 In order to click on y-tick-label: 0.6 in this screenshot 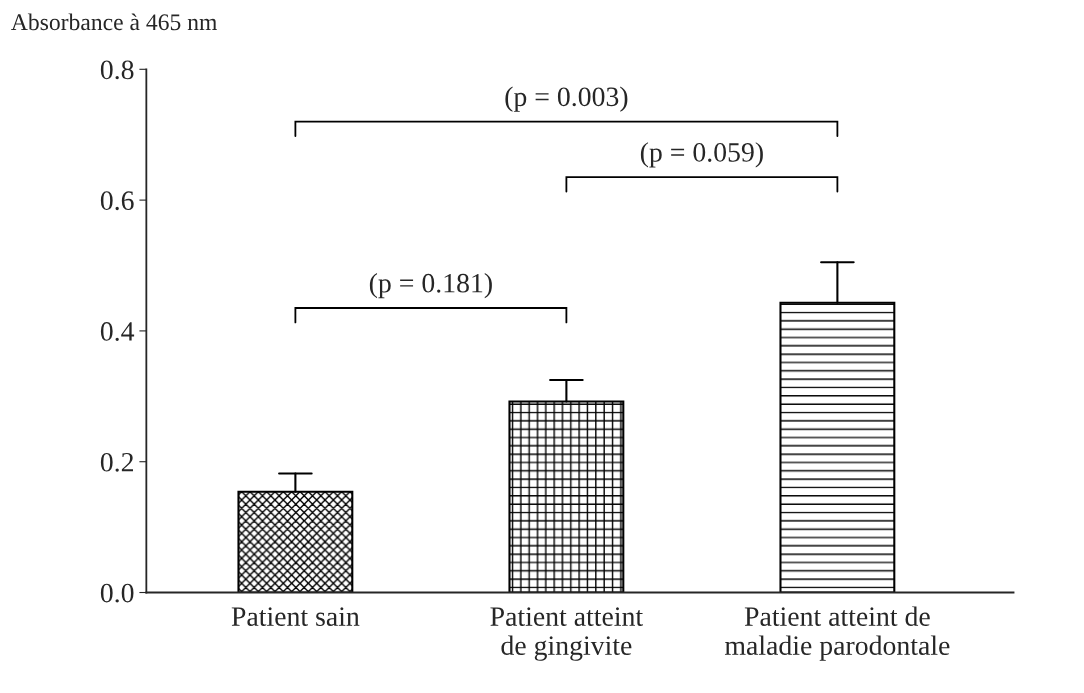, I will do `click(117, 201)`.